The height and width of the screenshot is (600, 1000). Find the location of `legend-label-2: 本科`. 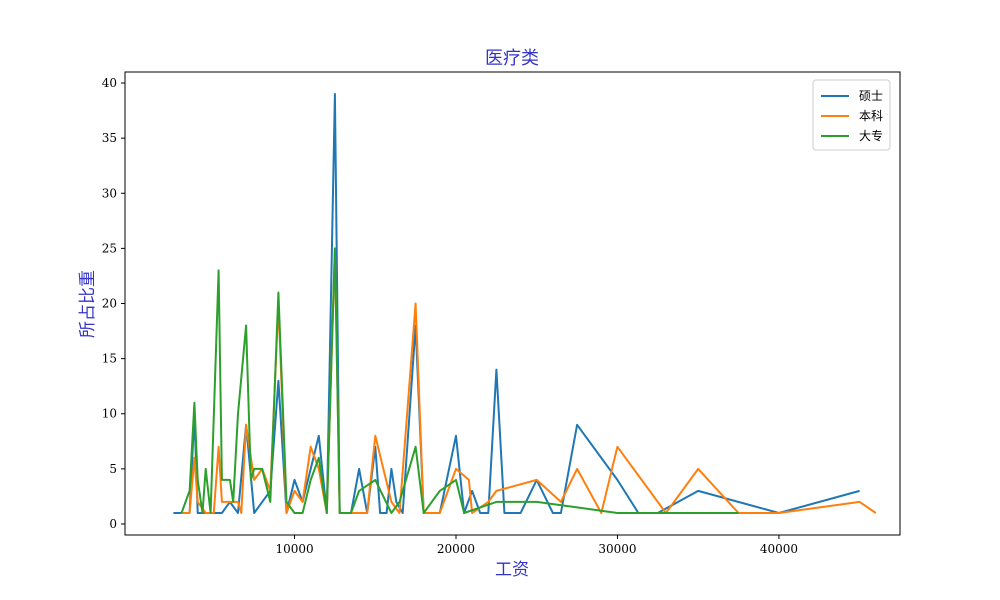

legend-label-2: 本科 is located at coordinates (871, 116).